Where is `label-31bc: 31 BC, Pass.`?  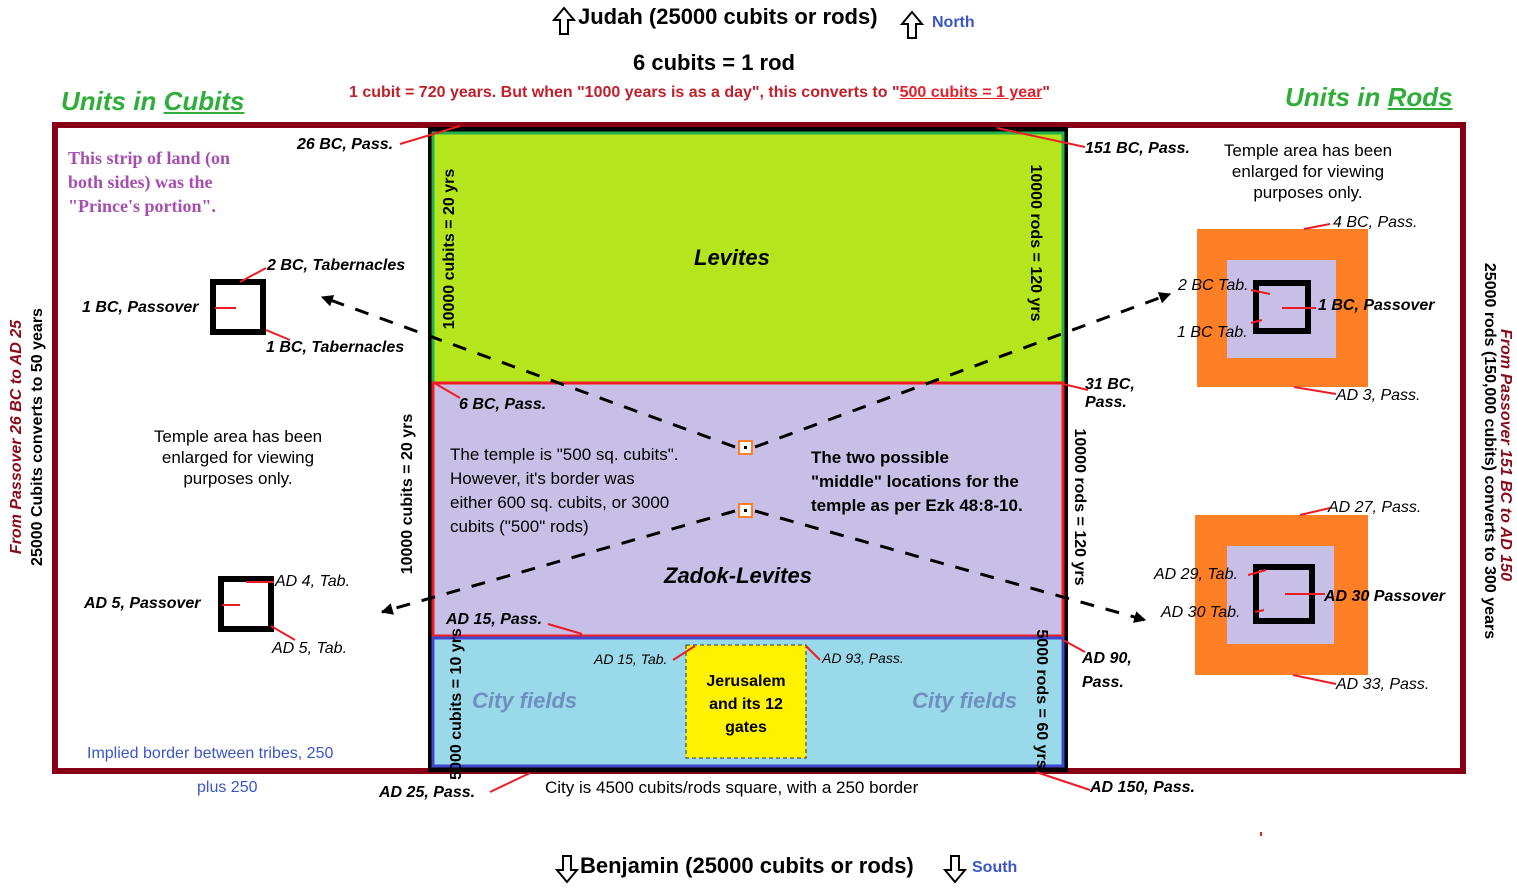
label-31bc: 31 BC, Pass. is located at coordinates (1110, 393).